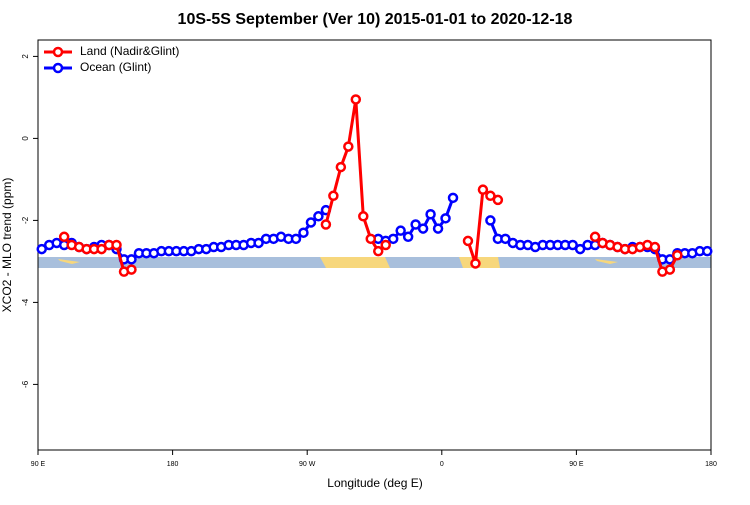 The width and height of the screenshot is (750, 505). I want to click on y-tick-label: -4, so click(25, 302).